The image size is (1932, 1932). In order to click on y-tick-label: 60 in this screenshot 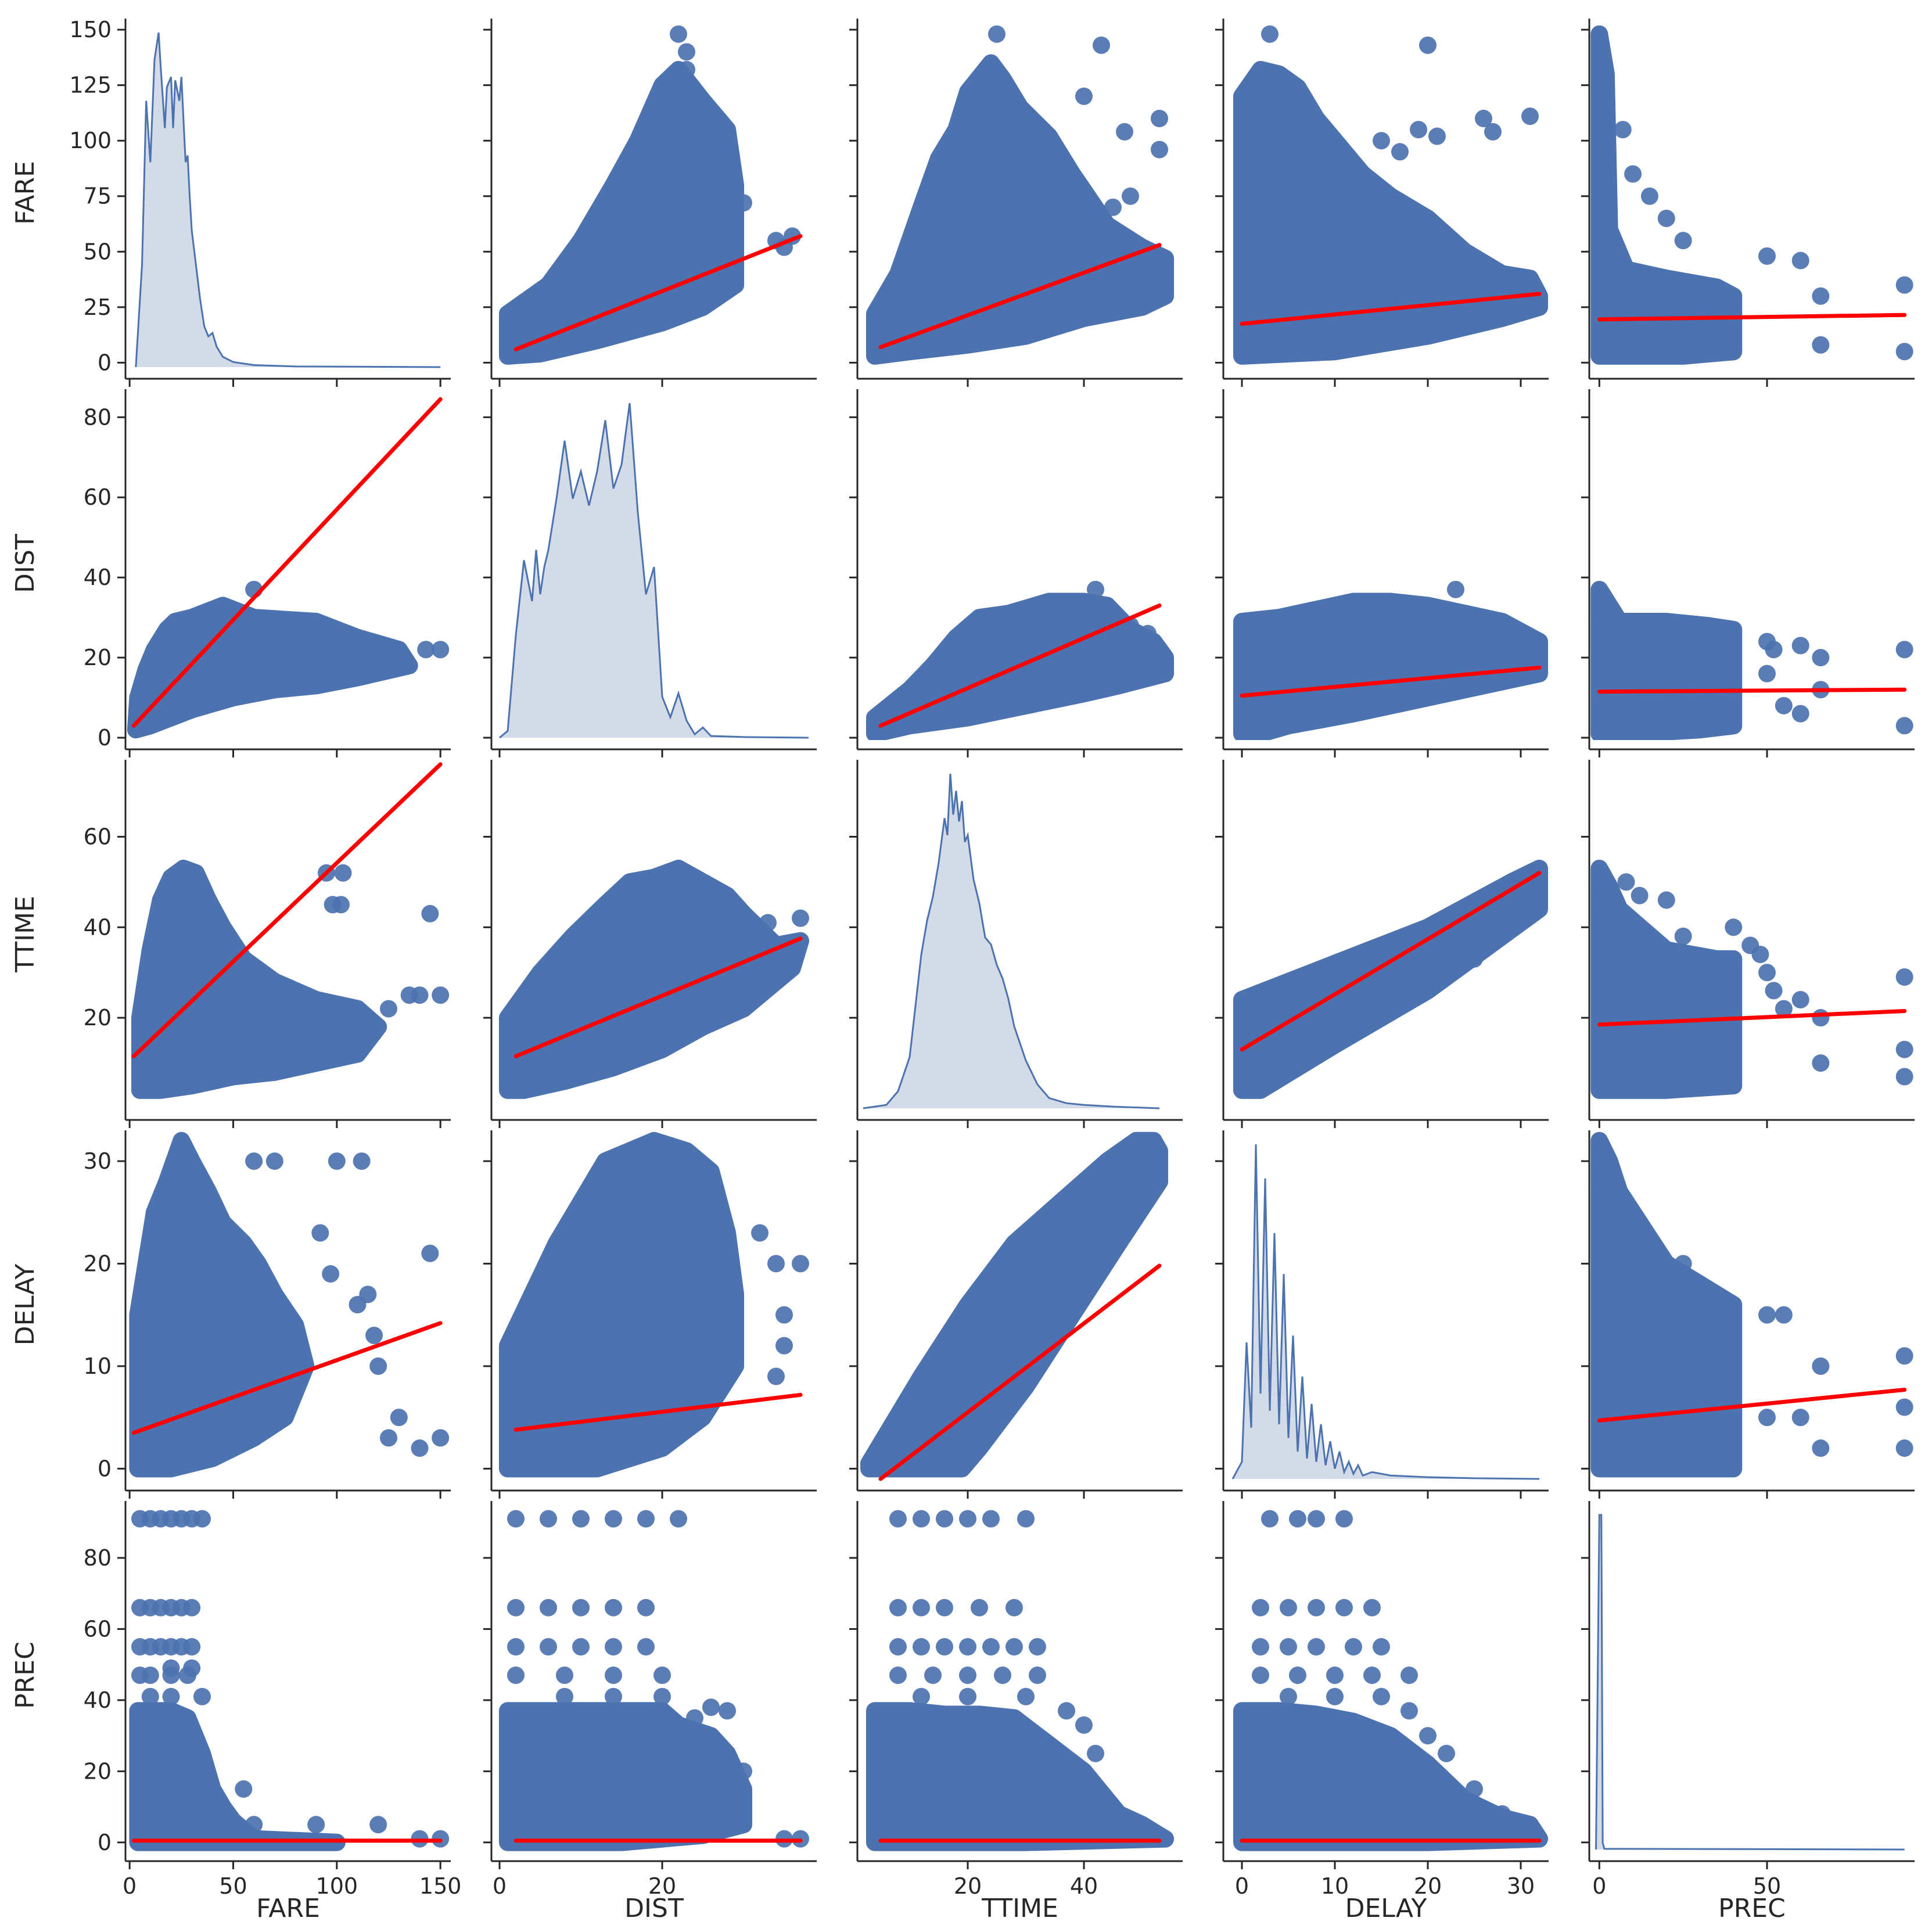, I will do `click(98, 1629)`.